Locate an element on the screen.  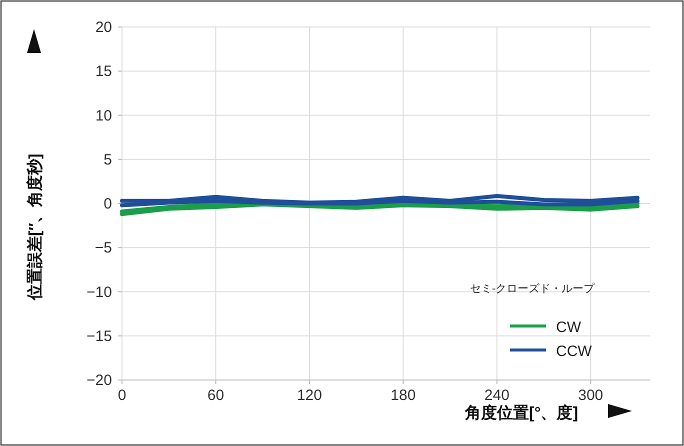
x-tick-label: 120 is located at coordinates (309, 395).